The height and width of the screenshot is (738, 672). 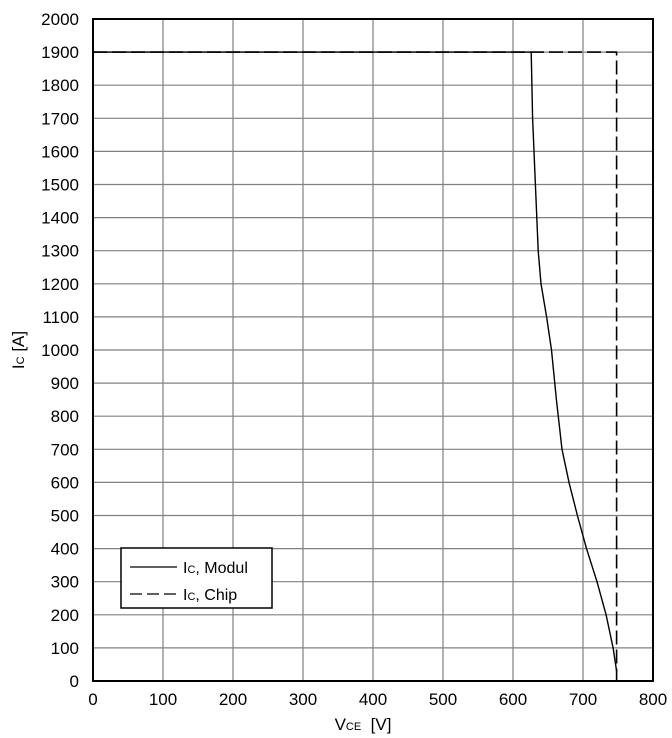 I want to click on x-axis-label-main: V, so click(x=341, y=724).